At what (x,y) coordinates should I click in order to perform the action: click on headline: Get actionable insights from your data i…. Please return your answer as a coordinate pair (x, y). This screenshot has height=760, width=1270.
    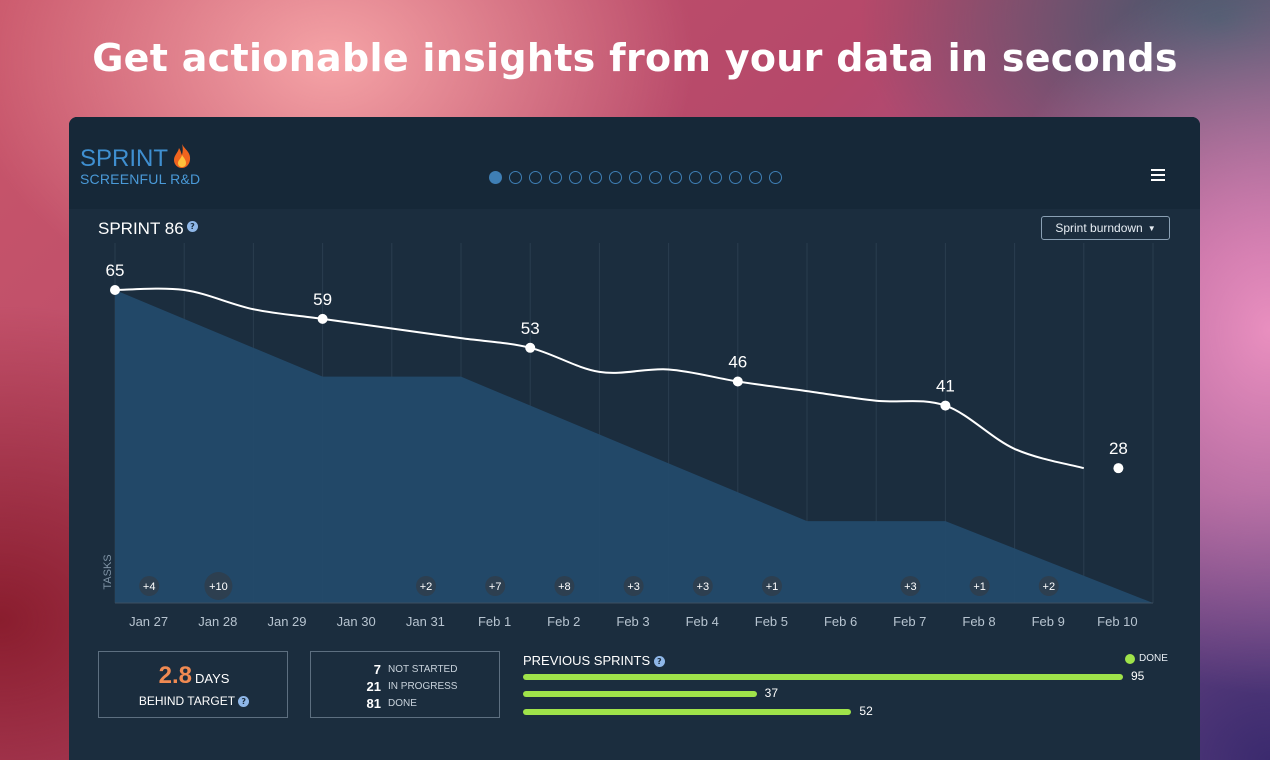
    Looking at the image, I should click on (635, 58).